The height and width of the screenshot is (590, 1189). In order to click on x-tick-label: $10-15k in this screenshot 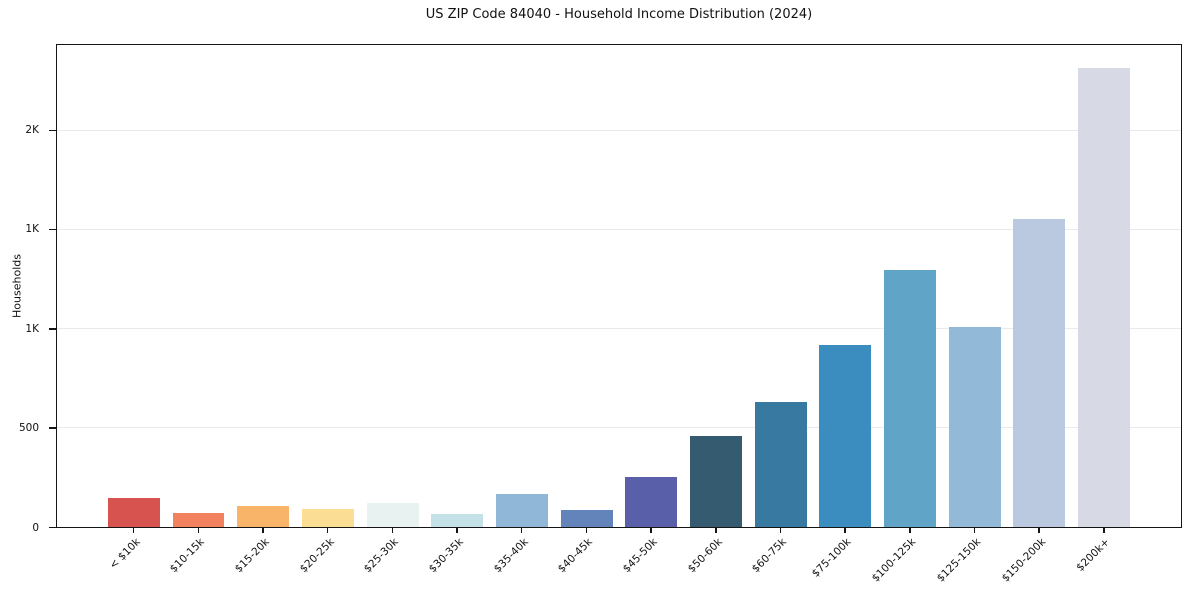, I will do `click(188, 556)`.